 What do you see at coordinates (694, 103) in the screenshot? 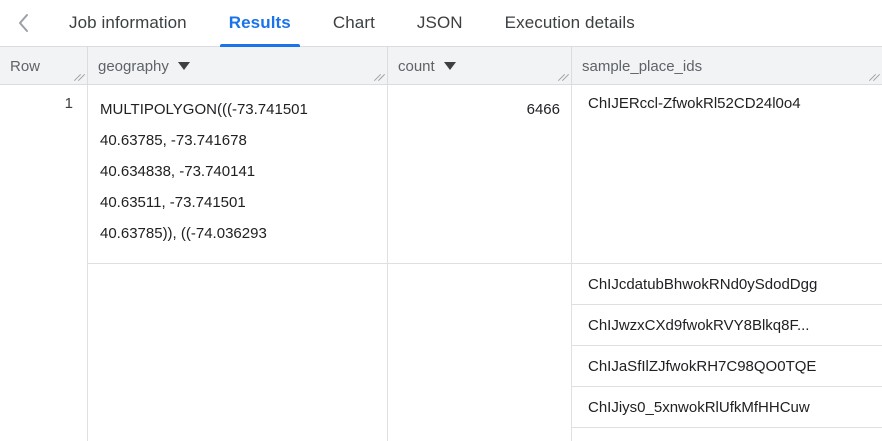
I see `place-id-cell: ChIJERccl-ZfwokRl52CD24l0o4` at bounding box center [694, 103].